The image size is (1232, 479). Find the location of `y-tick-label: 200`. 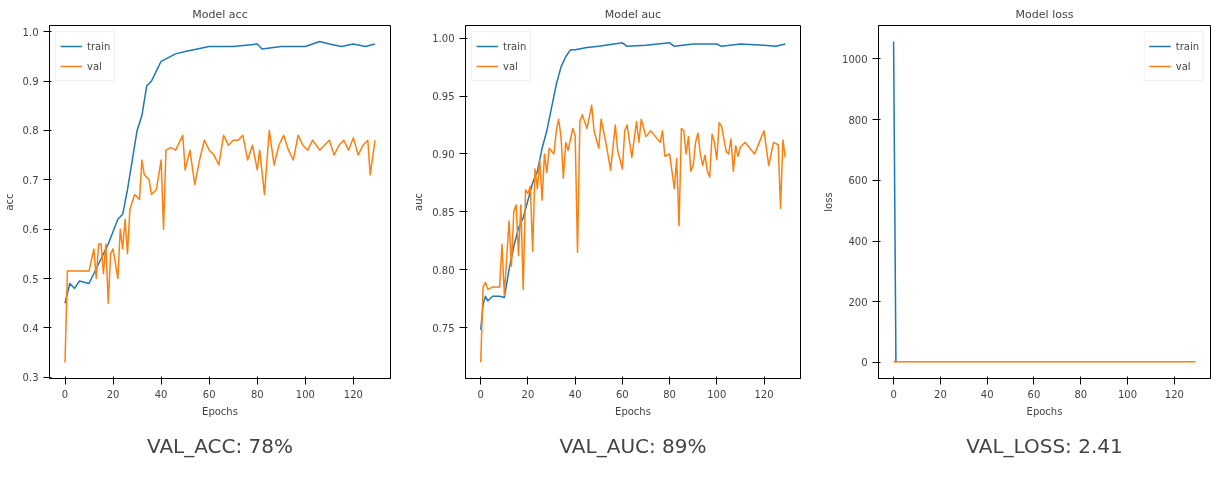

y-tick-label: 200 is located at coordinates (858, 302).